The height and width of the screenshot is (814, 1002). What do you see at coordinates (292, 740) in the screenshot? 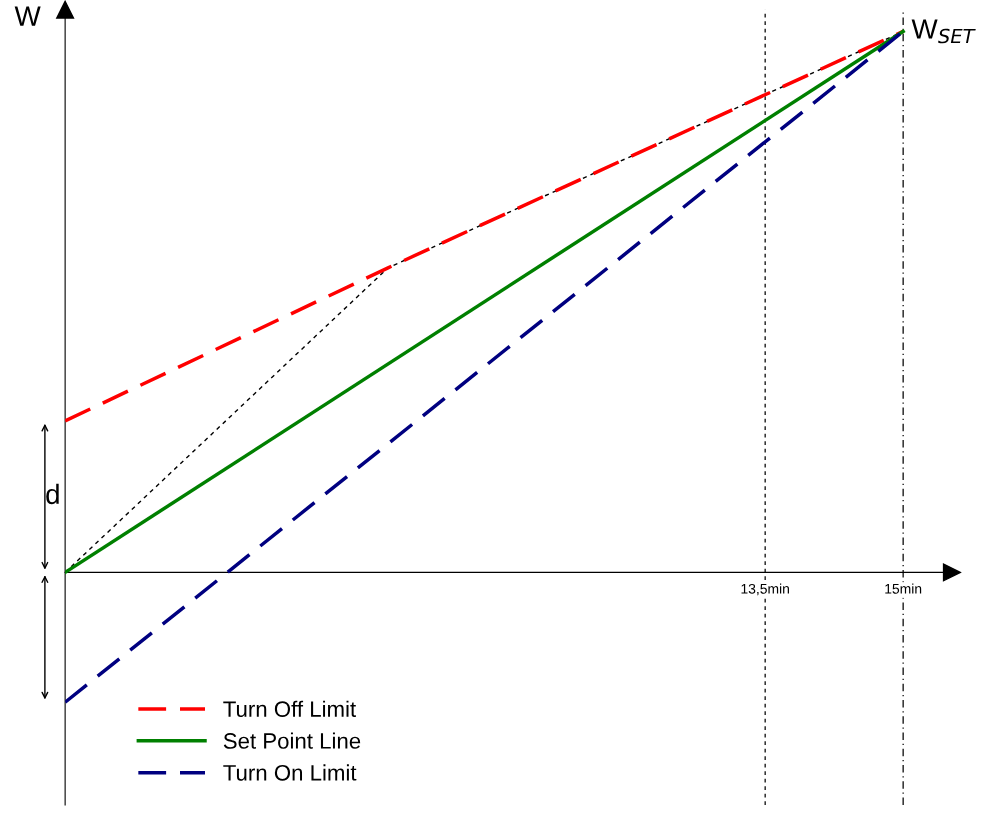
I see `legend-label: Set Point Line` at bounding box center [292, 740].